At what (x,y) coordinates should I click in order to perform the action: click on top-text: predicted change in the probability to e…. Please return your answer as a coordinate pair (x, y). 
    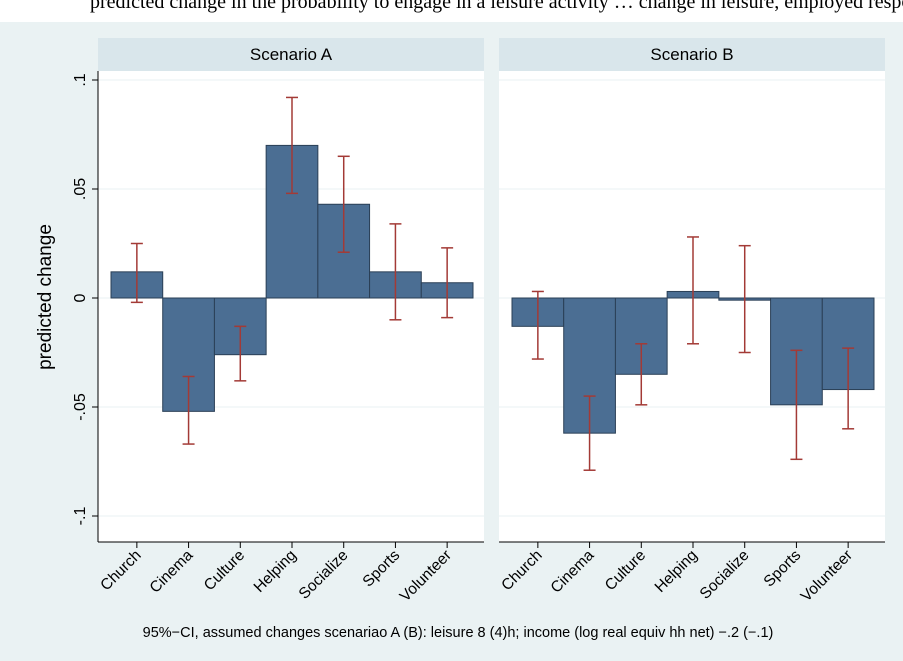
    Looking at the image, I should click on (496, 6).